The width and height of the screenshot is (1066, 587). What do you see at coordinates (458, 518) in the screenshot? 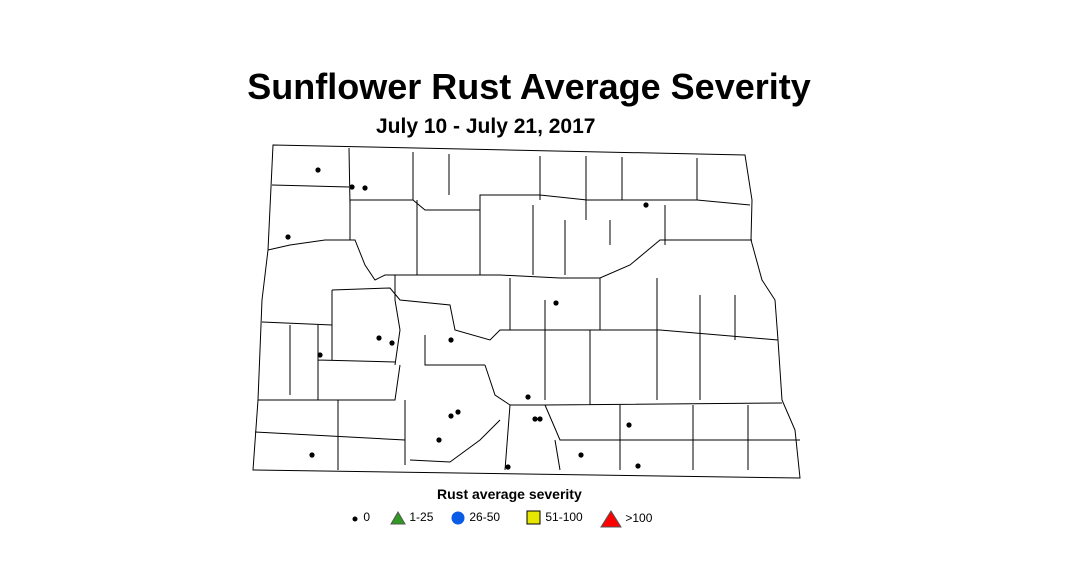
I see `blue-circle-icon` at bounding box center [458, 518].